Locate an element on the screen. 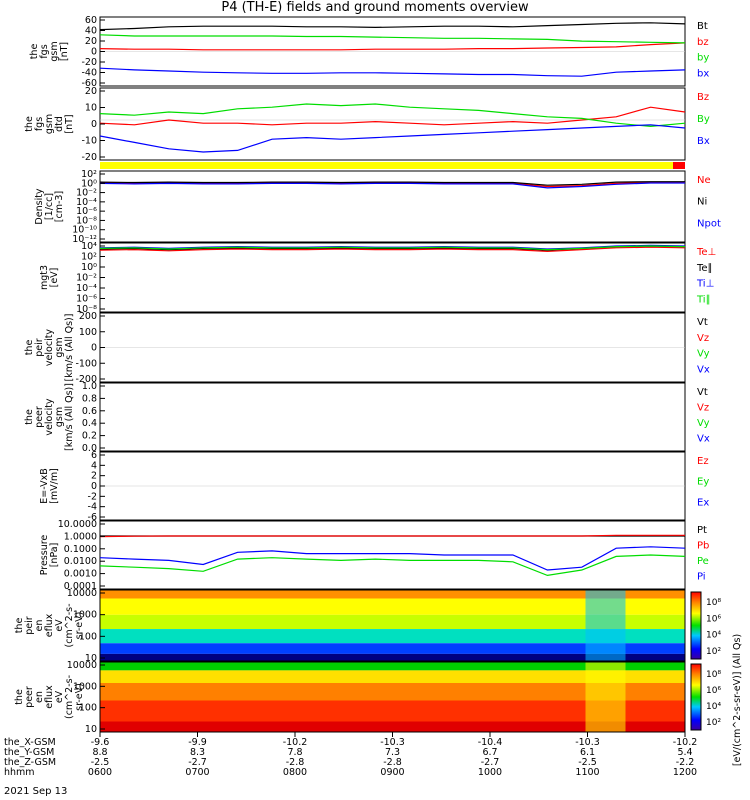  x-tick-label: -10.4 is located at coordinates (490, 742).